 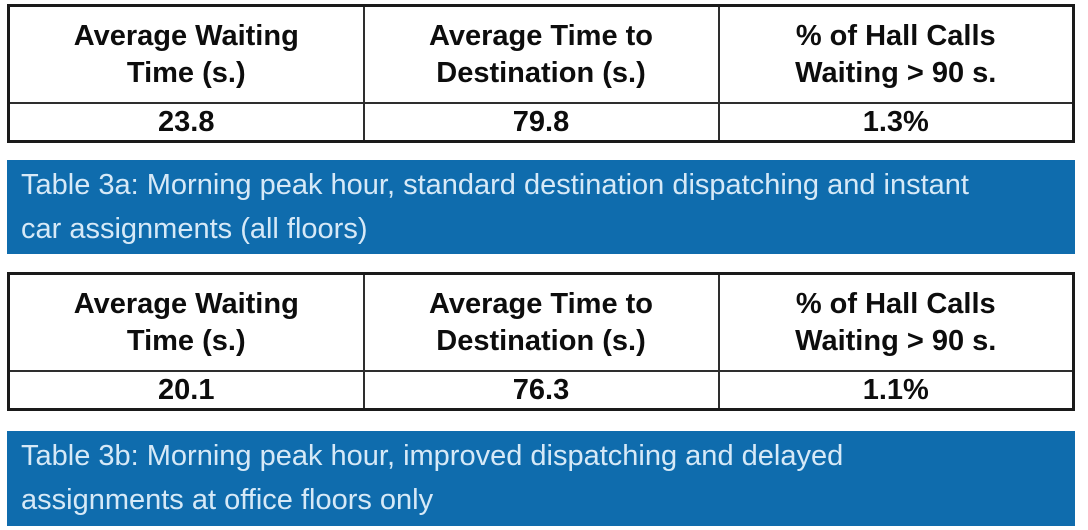 I want to click on value-avg-time-to-destination: 76.3, so click(x=541, y=390).